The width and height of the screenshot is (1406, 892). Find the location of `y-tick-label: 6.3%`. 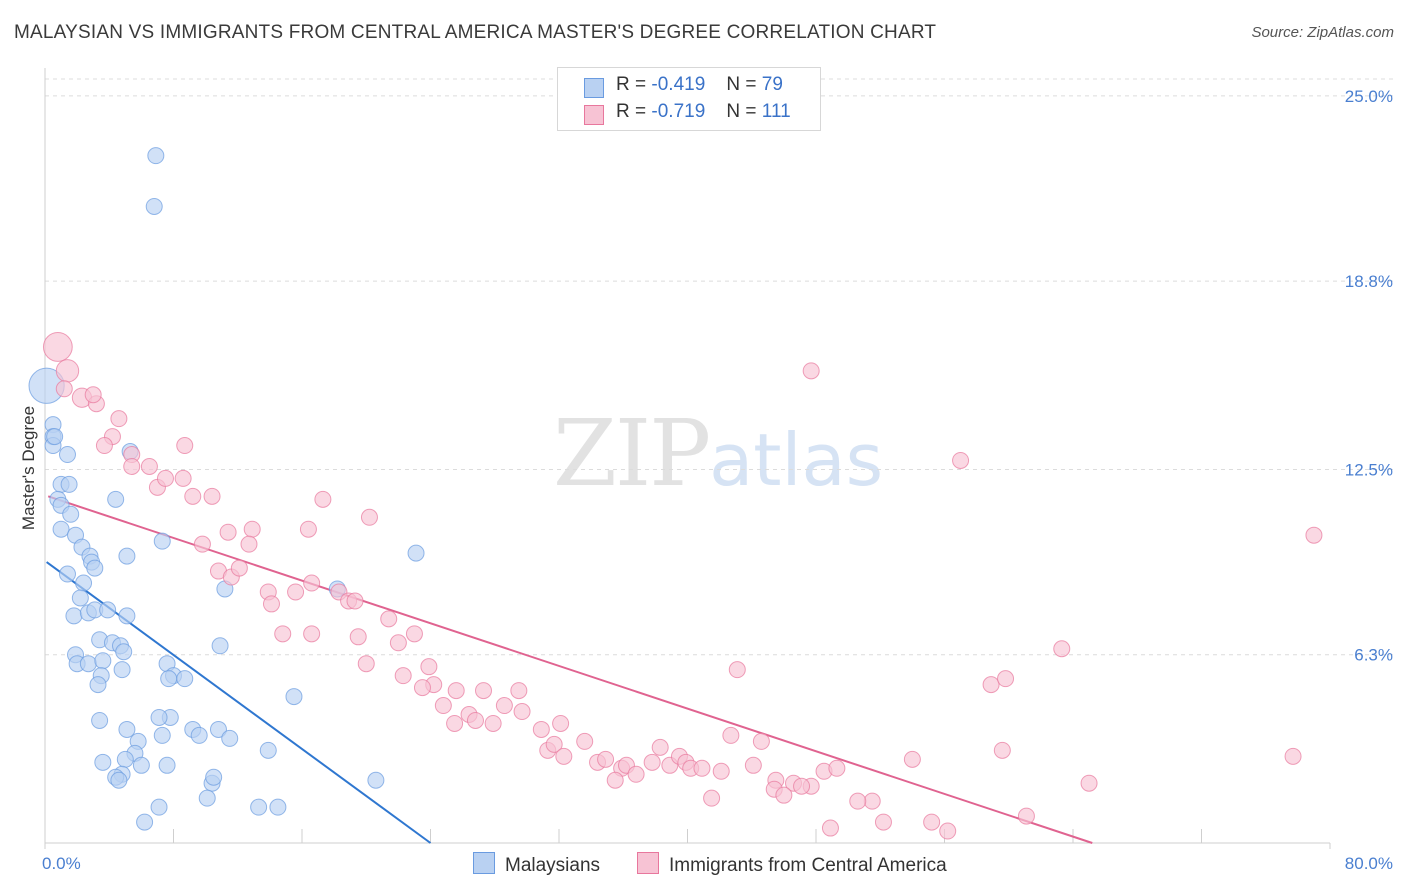

y-tick-label: 6.3% is located at coordinates (1373, 655).